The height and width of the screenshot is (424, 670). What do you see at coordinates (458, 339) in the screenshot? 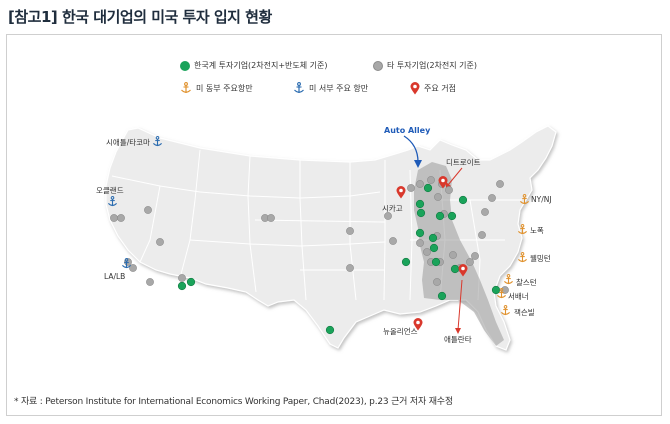
I see `label-atlanta: 애틀란타` at bounding box center [458, 339].